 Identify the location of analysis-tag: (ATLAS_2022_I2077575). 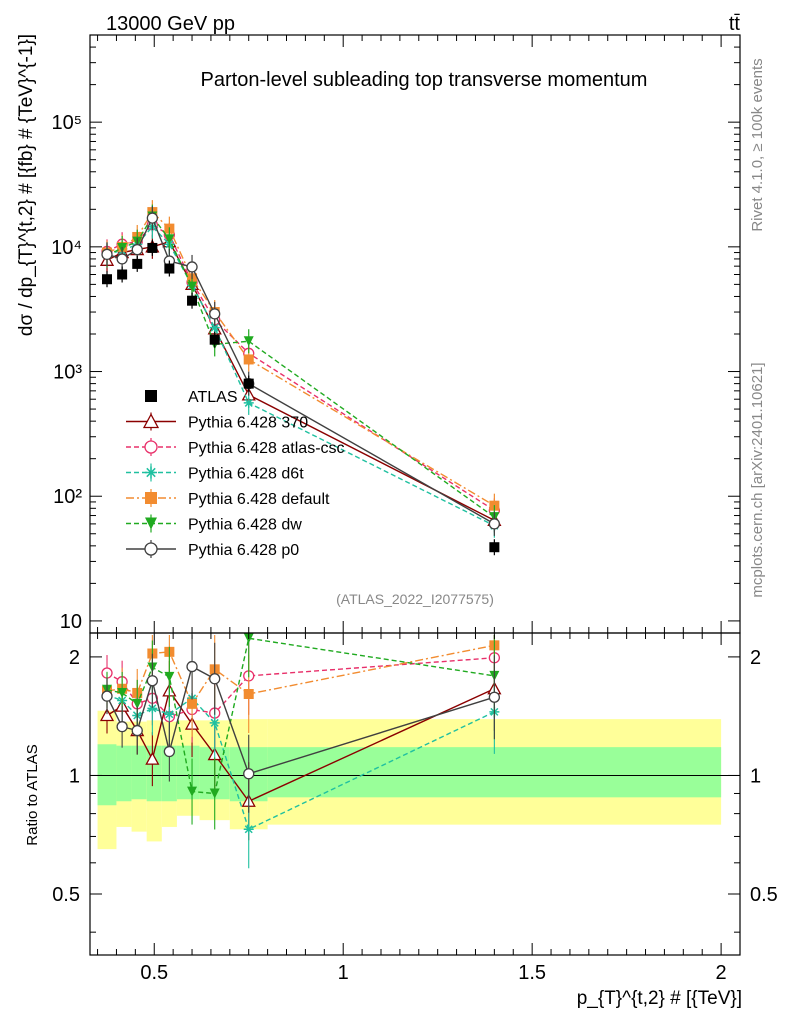
(415, 599).